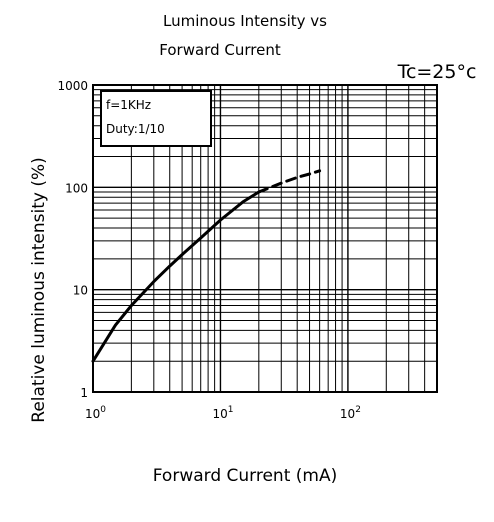 Image resolution: width=494 pixels, height=522 pixels. Describe the element at coordinates (350, 413) in the screenshot. I see `x-tick-label: 10²` at that location.